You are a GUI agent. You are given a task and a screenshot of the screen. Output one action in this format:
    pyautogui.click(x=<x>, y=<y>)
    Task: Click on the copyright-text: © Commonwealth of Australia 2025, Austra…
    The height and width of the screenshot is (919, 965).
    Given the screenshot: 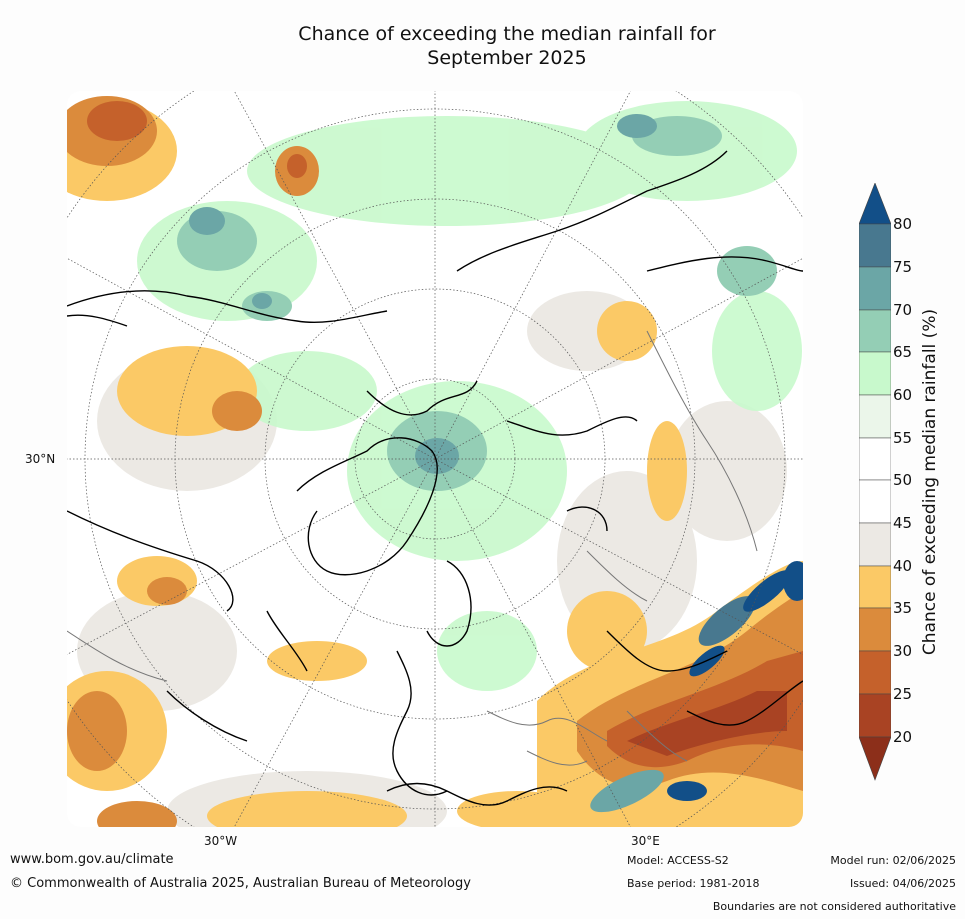 What is the action you would take?
    pyautogui.click(x=240, y=883)
    